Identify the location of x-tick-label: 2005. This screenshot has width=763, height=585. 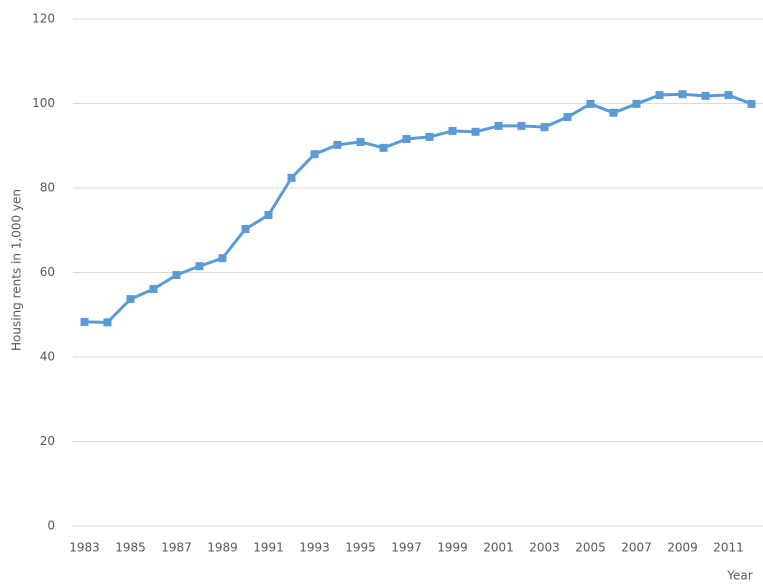
(590, 548).